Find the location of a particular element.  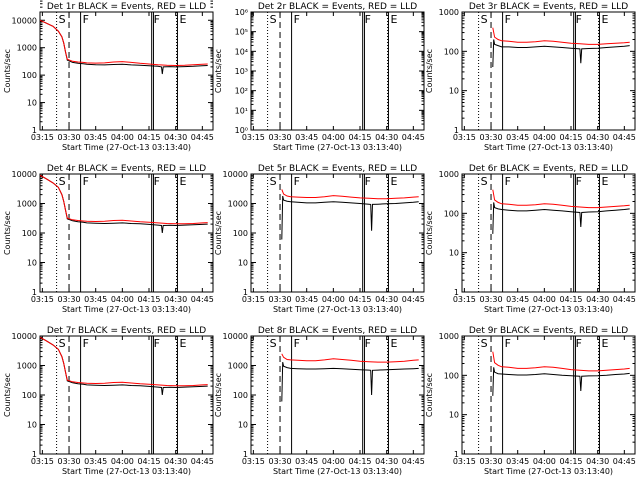

plot-frame is located at coordinates (548, 71).